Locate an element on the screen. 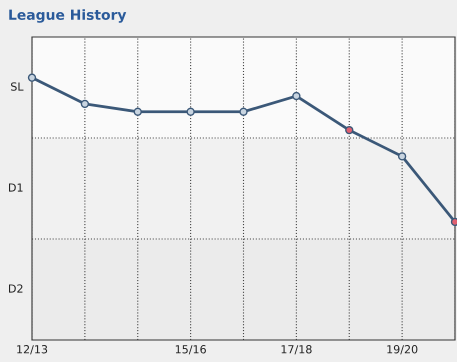  x-tick-label: 12/13 is located at coordinates (32, 349).